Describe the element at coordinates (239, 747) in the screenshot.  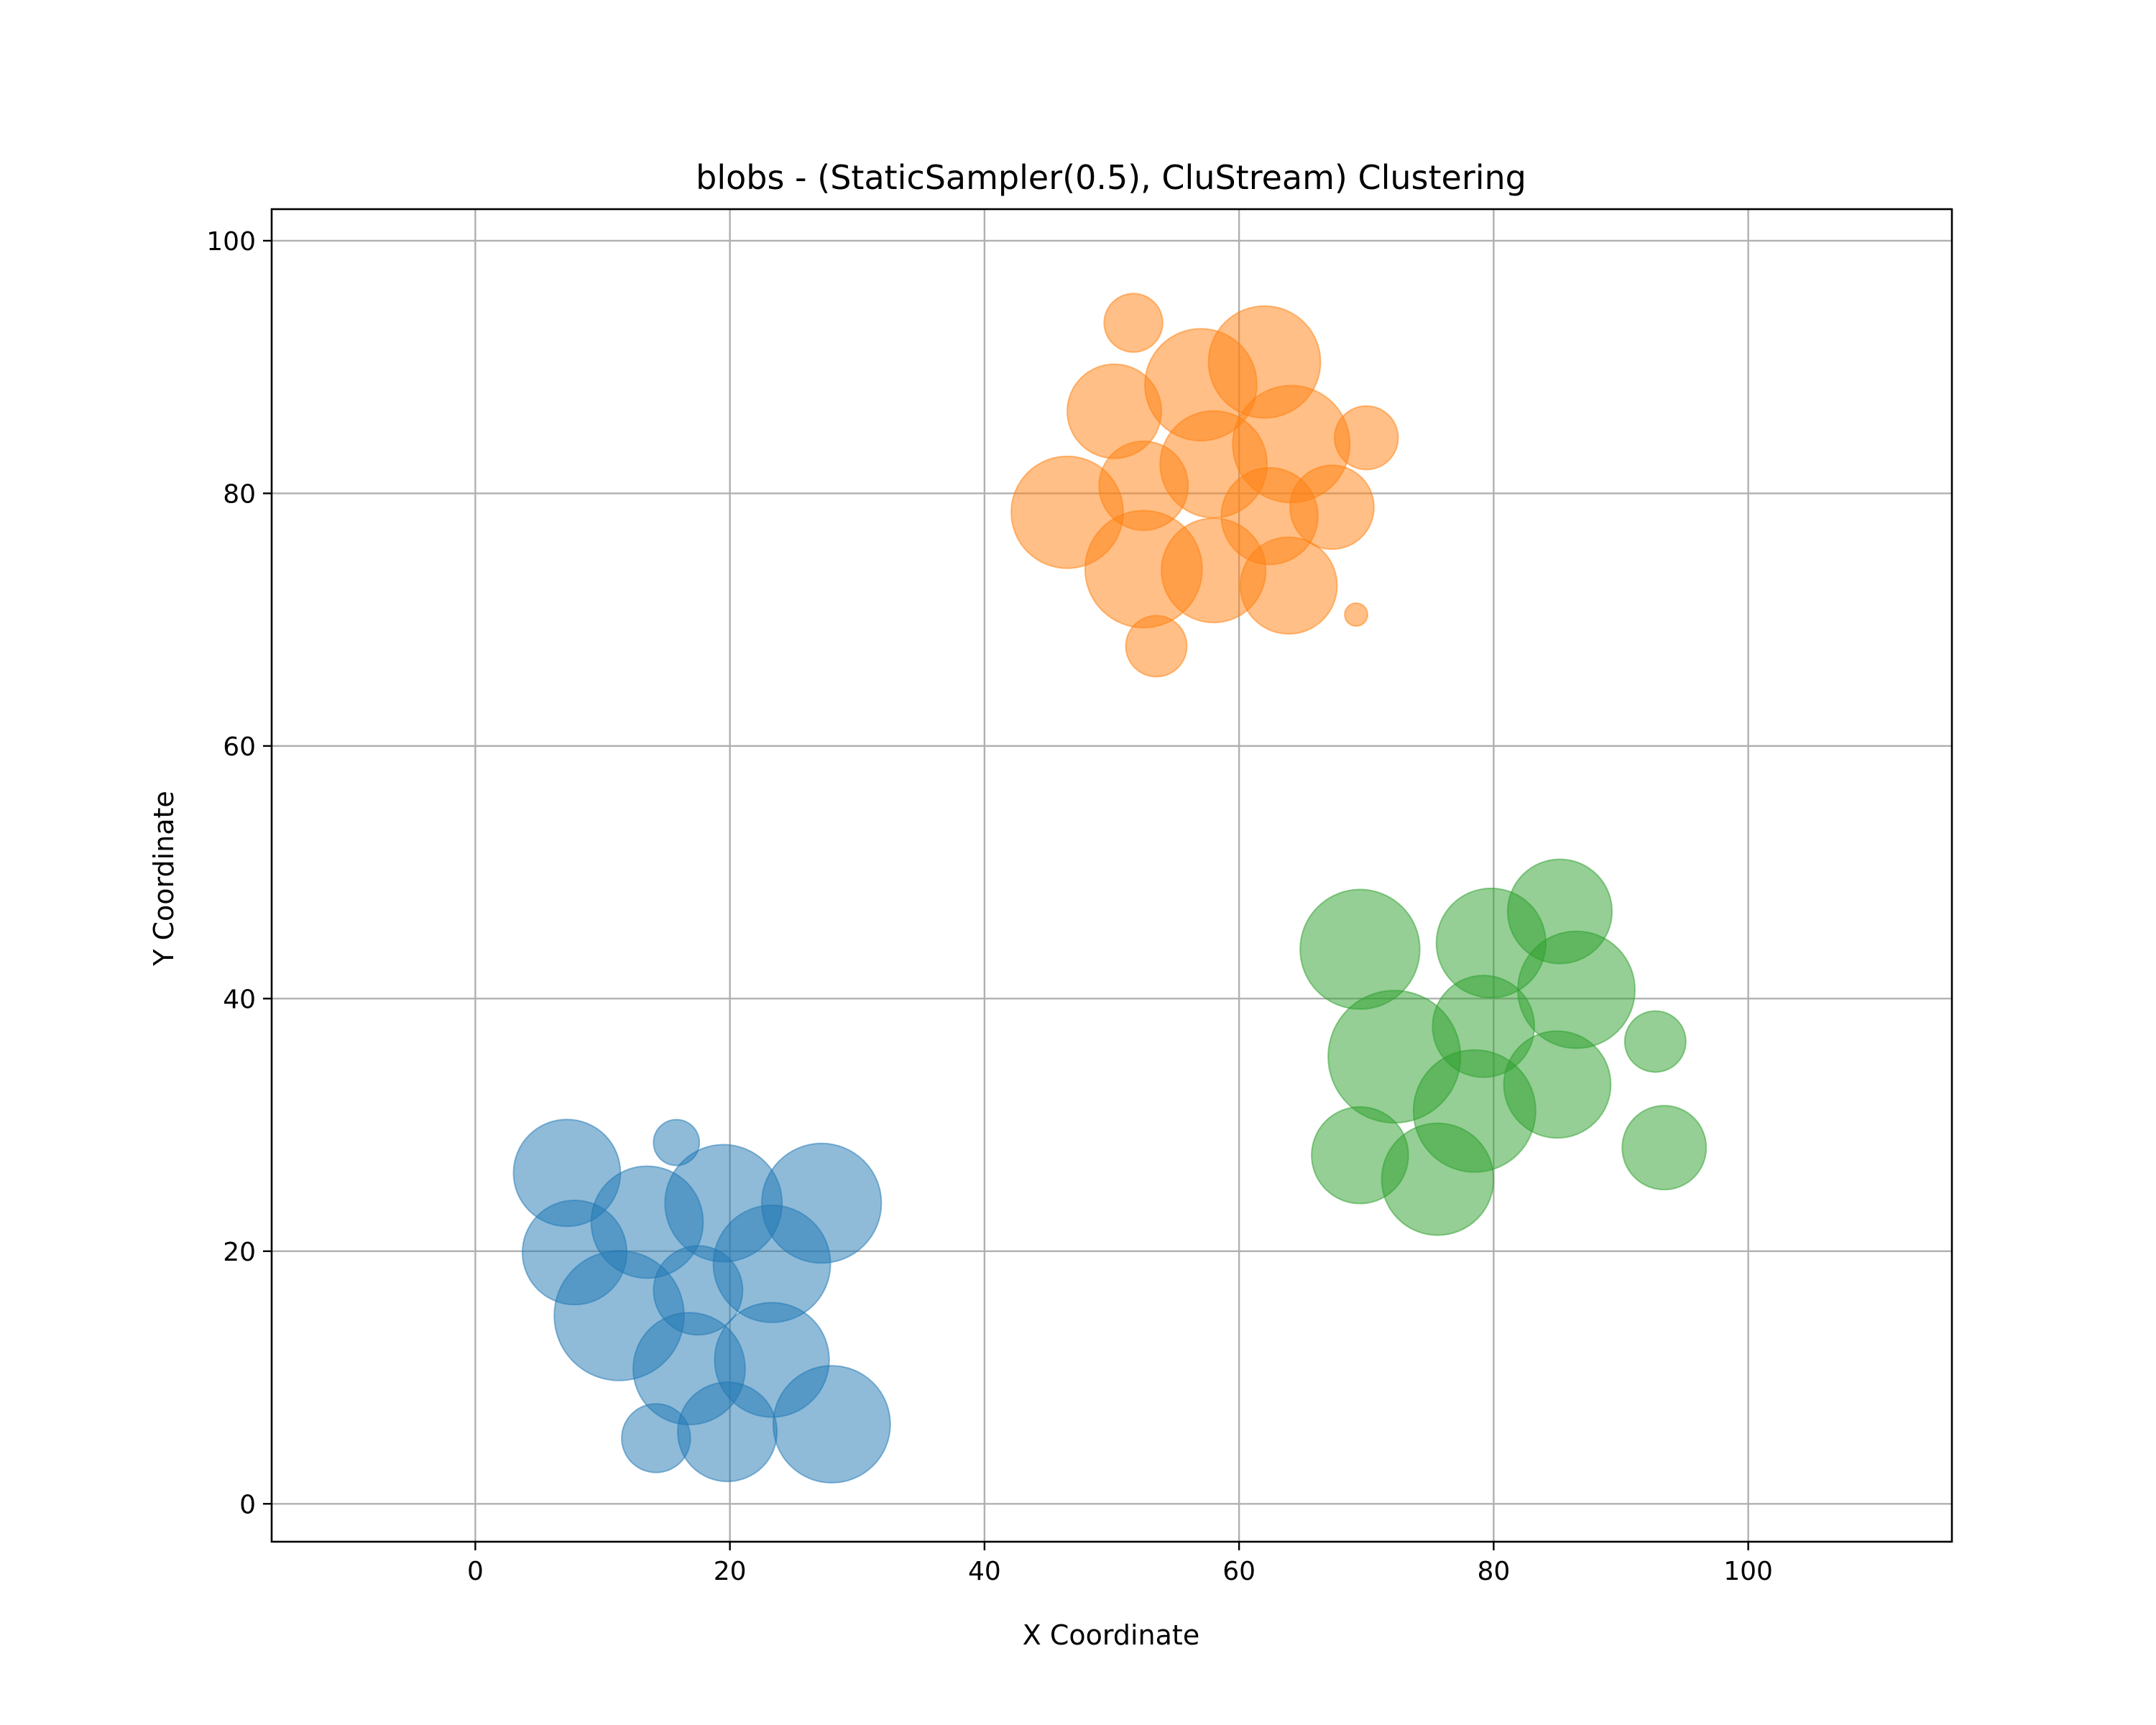
I see `y-tick-label: 60` at that location.